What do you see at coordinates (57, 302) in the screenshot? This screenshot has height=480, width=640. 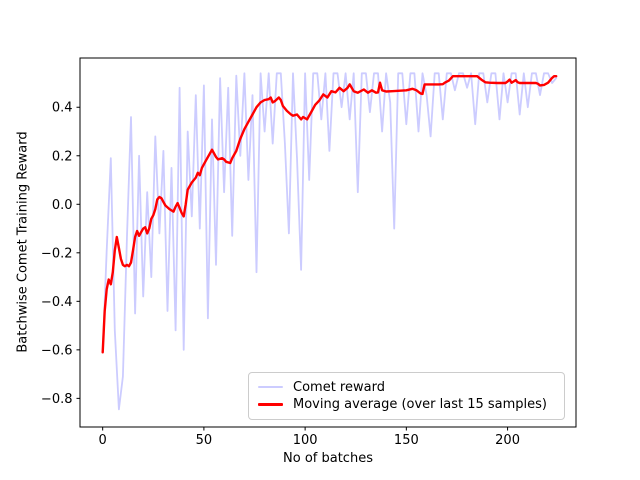 I see `y-tick-label: −0.4` at bounding box center [57, 302].